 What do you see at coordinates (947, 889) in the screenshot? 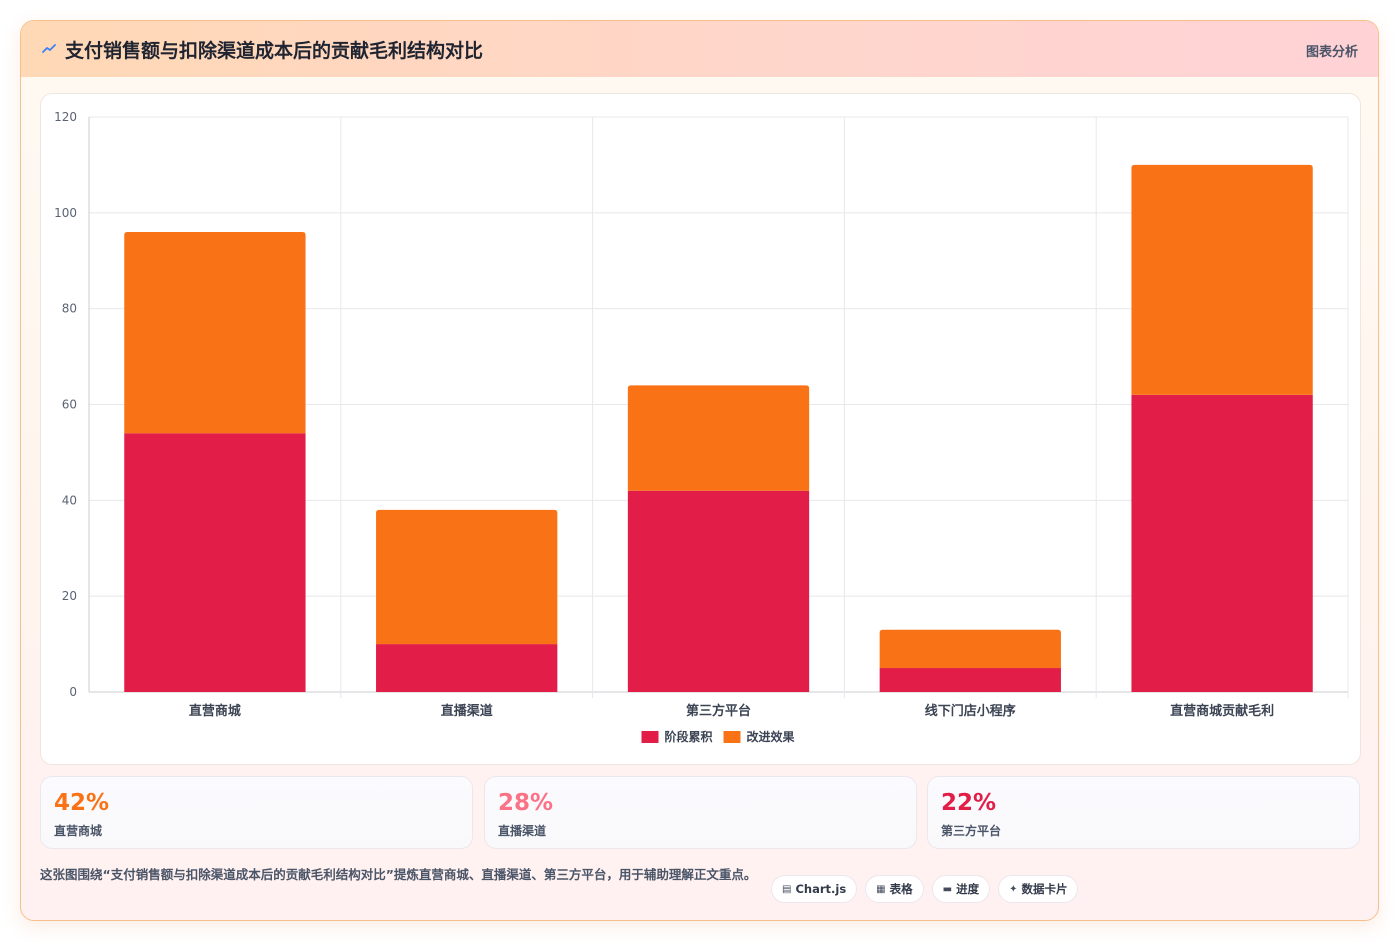
I see `progress-icon: ▬` at bounding box center [947, 889].